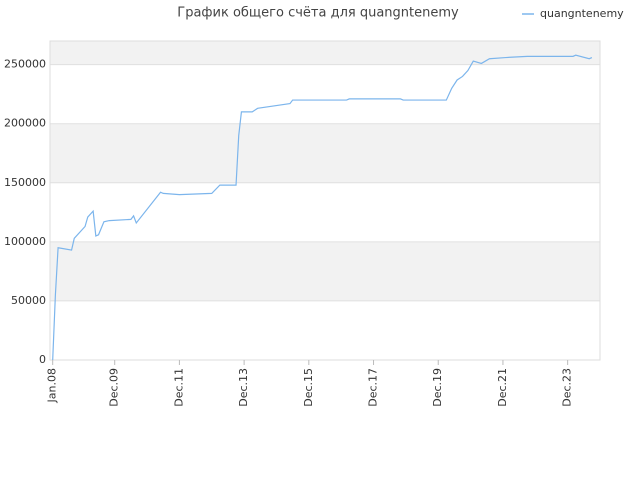 This screenshot has height=480, width=640. I want to click on x-tick-label: Dec.15, so click(308, 387).